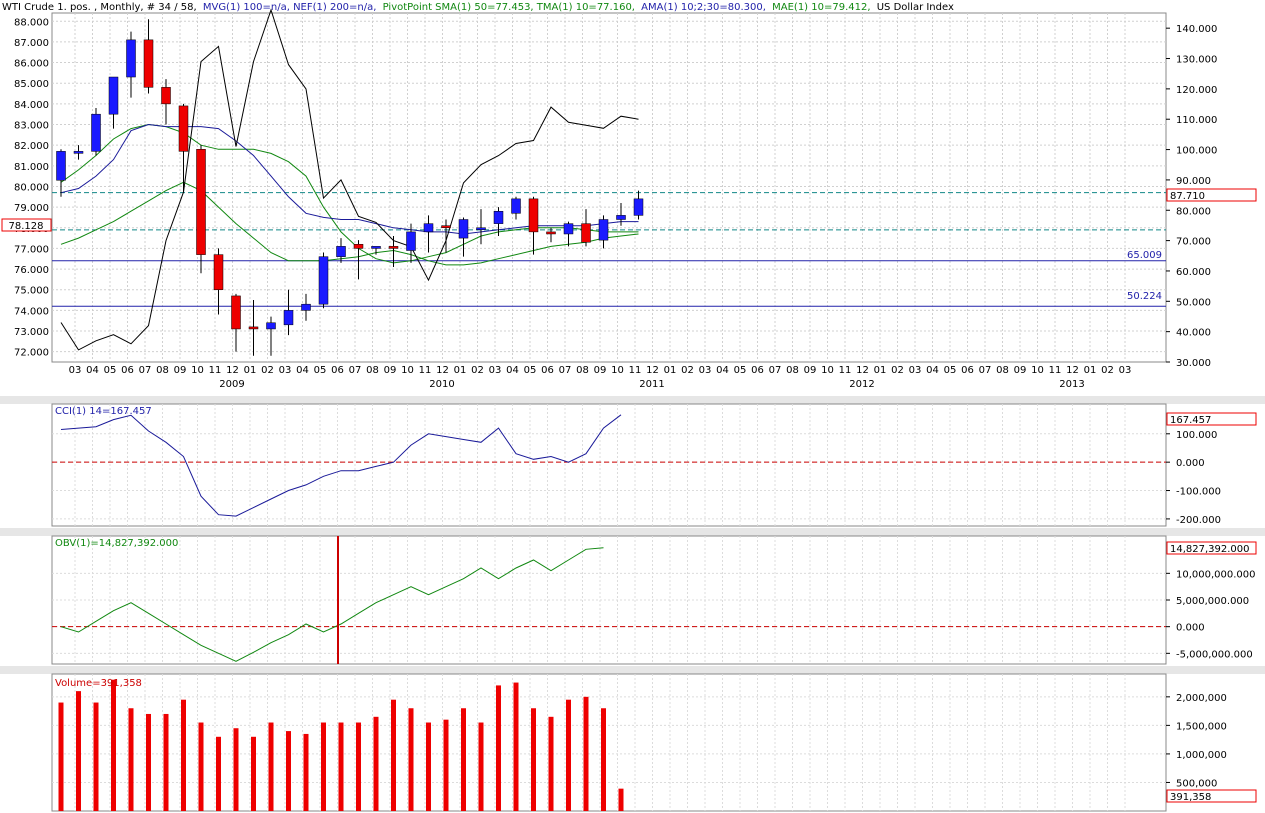  I want to click on price-left-tick: 82.000, so click(31, 146).